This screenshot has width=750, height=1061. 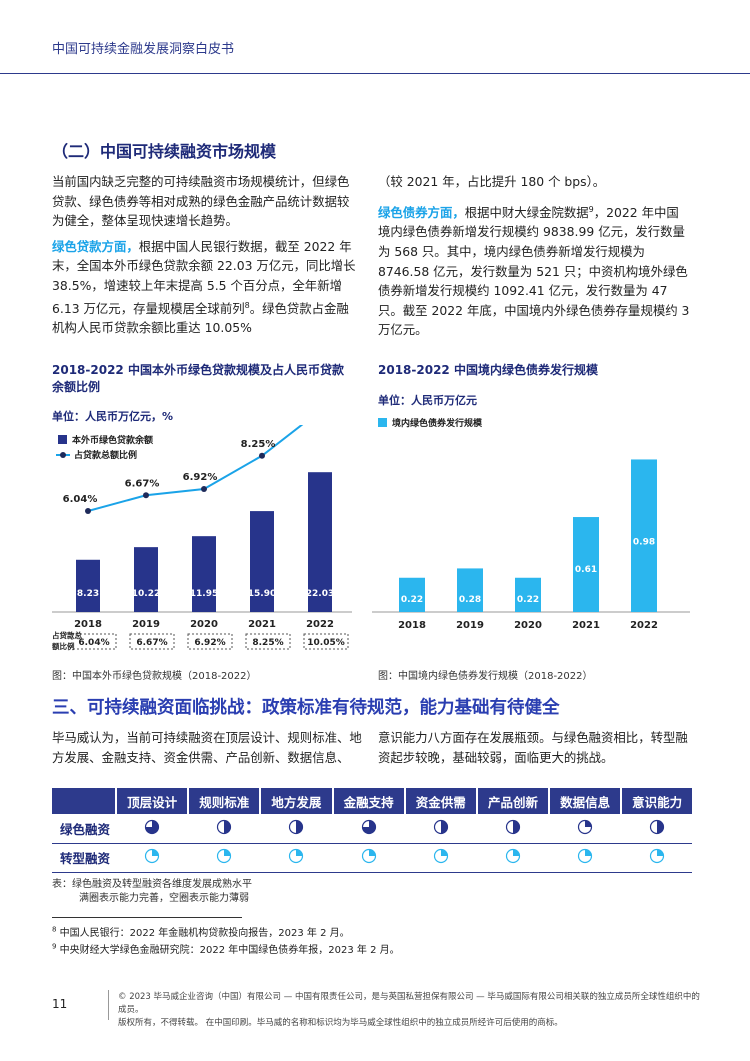 What do you see at coordinates (412, 625) in the screenshot?
I see `chart2-tick-2018: 2018` at bounding box center [412, 625].